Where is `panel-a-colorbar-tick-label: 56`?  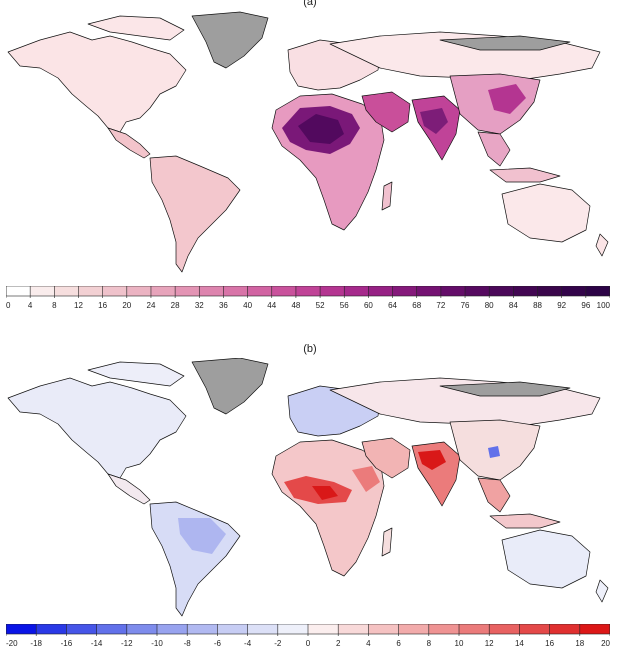 panel-a-colorbar-tick-label: 56 is located at coordinates (344, 305).